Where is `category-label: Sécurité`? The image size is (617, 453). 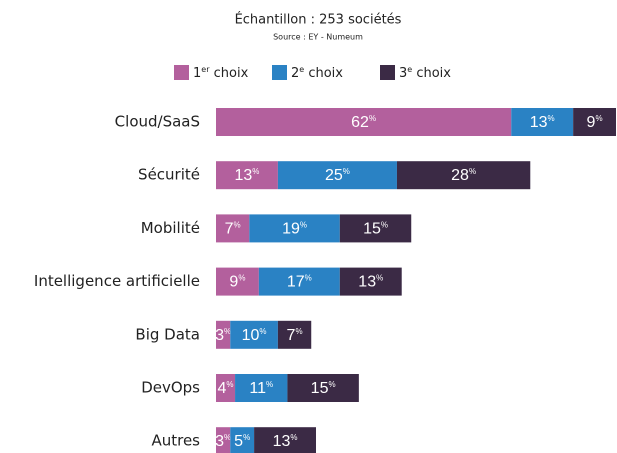 category-label: Sécurité is located at coordinates (169, 175).